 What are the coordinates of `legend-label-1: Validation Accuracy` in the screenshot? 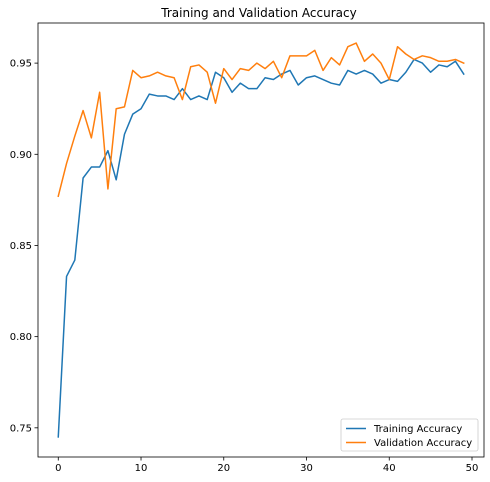 It's located at (423, 443).